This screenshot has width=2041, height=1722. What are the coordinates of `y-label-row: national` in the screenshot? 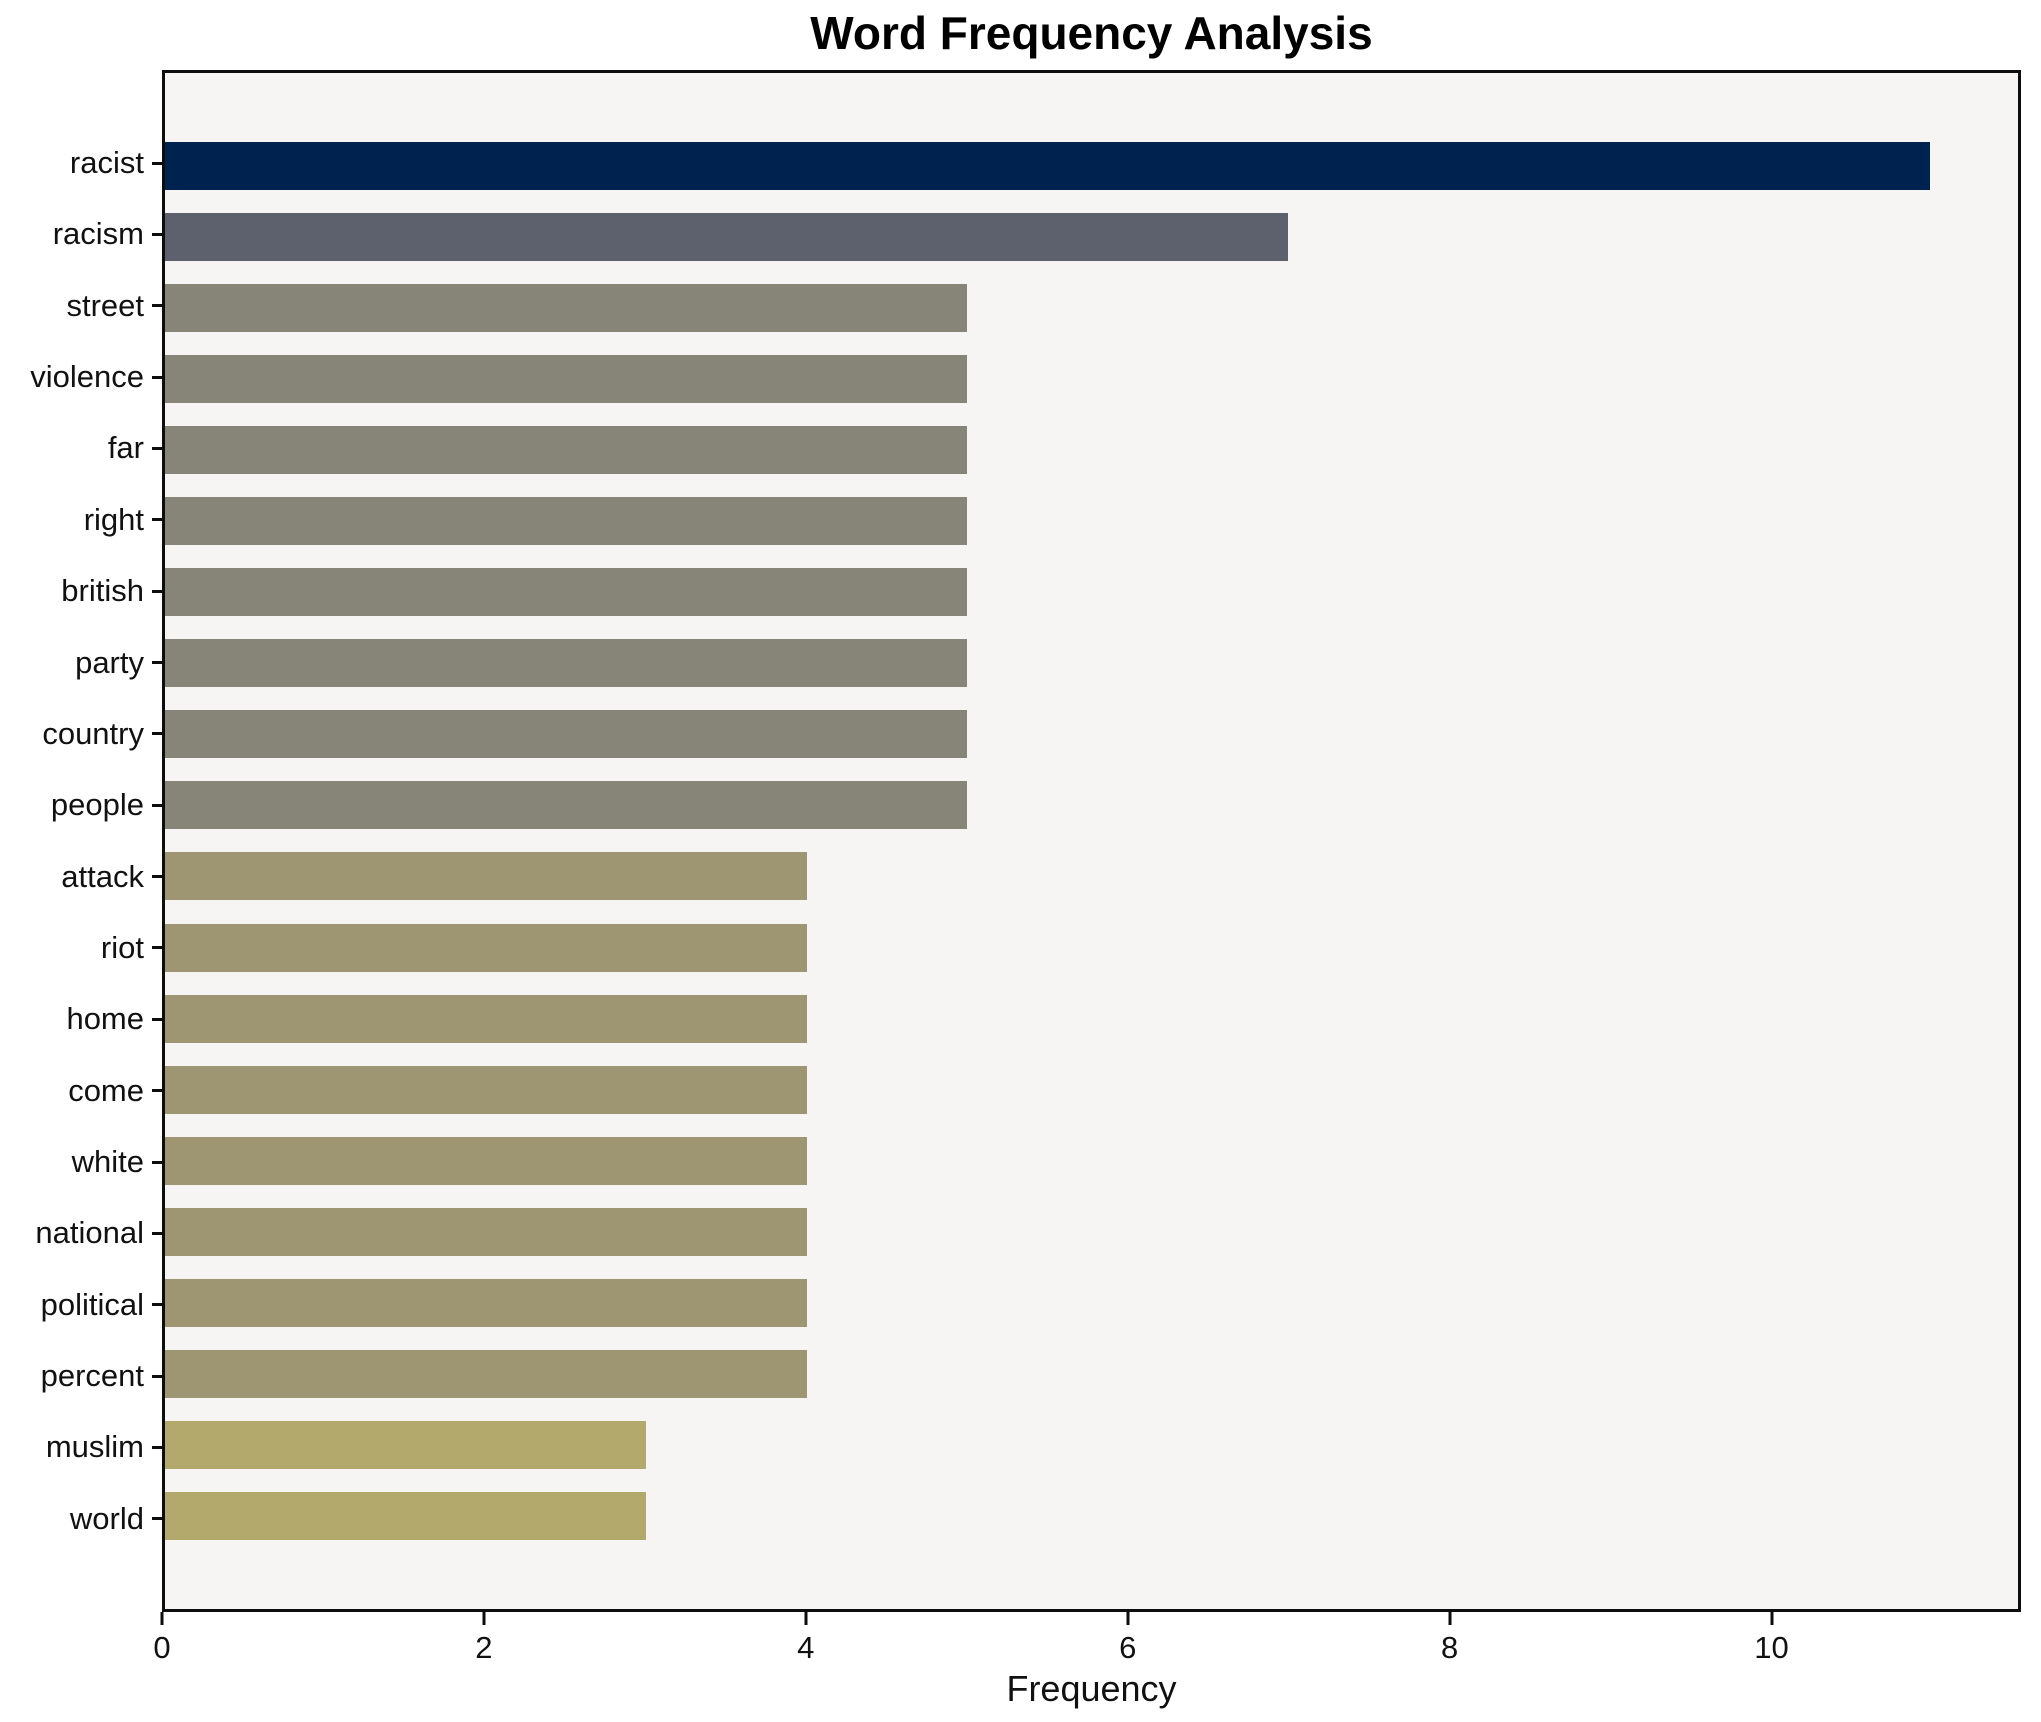 It's located at (81, 1233).